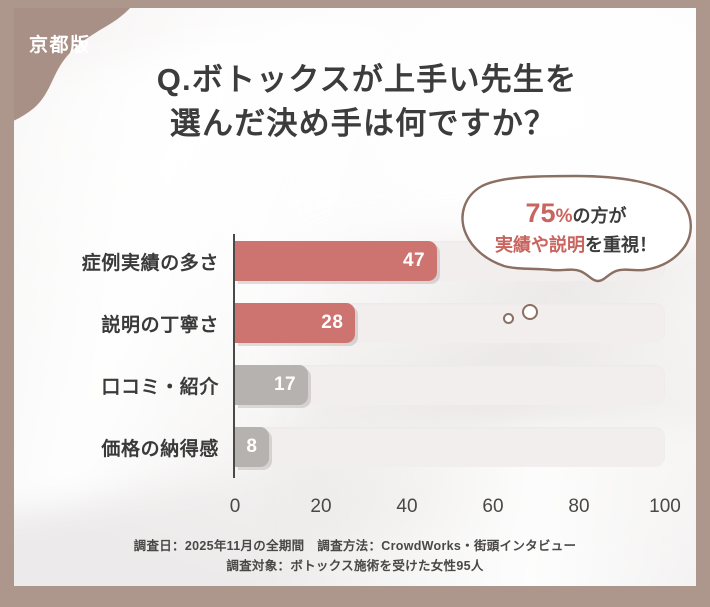 The height and width of the screenshot is (607, 710). Describe the element at coordinates (665, 506) in the screenshot. I see `x-tick-label: 100` at that location.